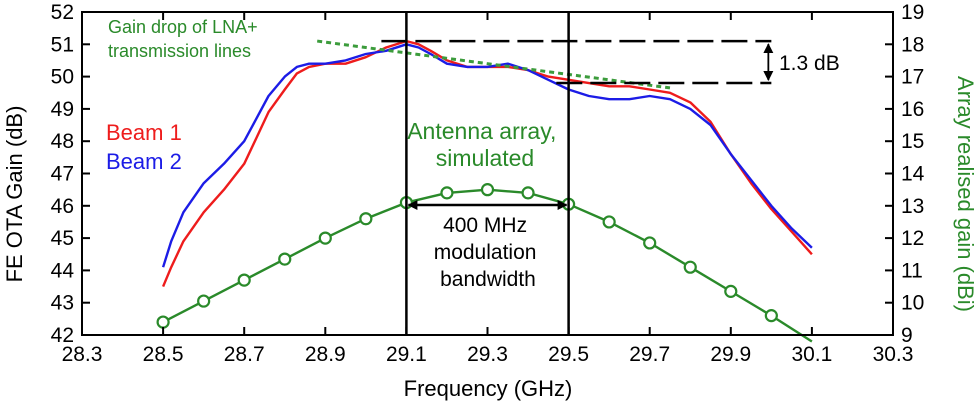  Describe the element at coordinates (62, 141) in the screenshot. I see `y-tick-label-left: 48` at that location.